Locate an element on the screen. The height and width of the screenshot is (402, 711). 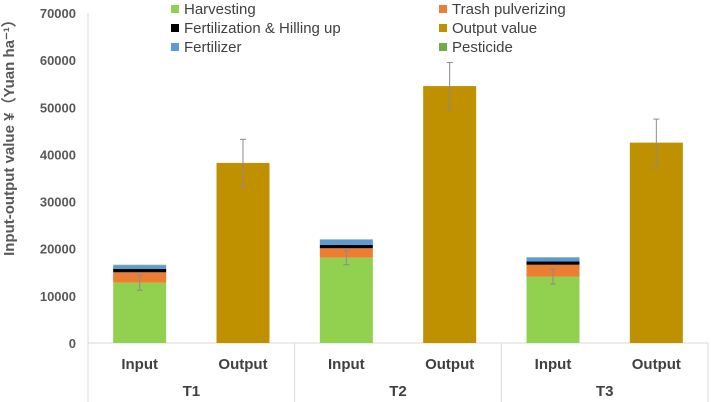
legend-item: Fertilization & Hilling up is located at coordinates (256, 28).